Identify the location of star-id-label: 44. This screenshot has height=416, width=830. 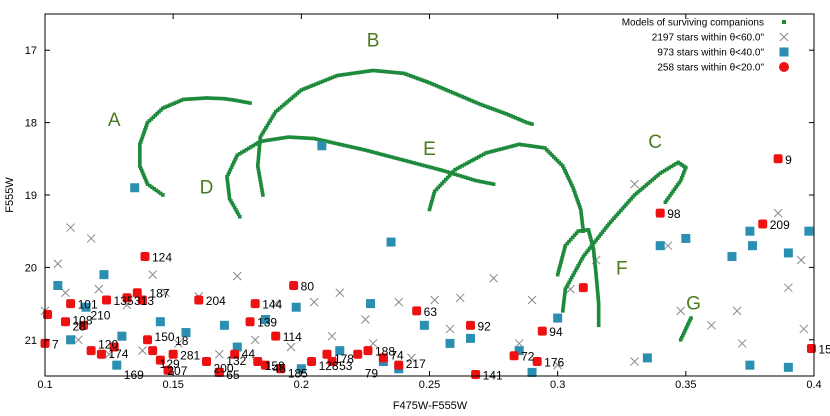
(249, 354).